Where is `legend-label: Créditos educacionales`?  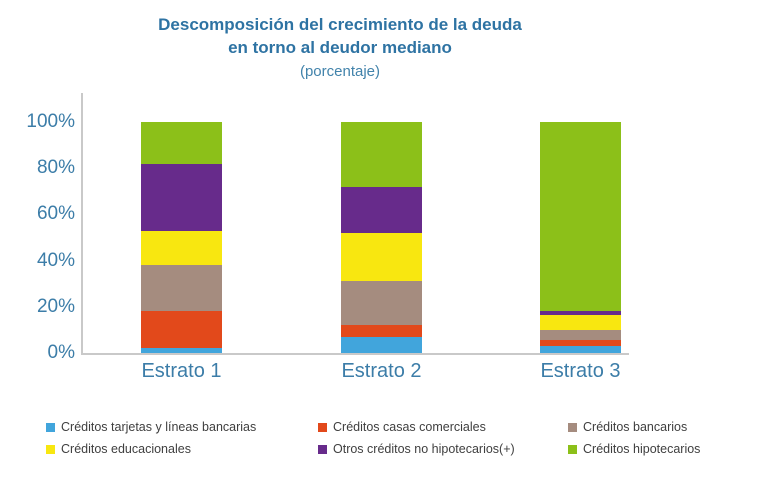
legend-label: Créditos educacionales is located at coordinates (126, 448).